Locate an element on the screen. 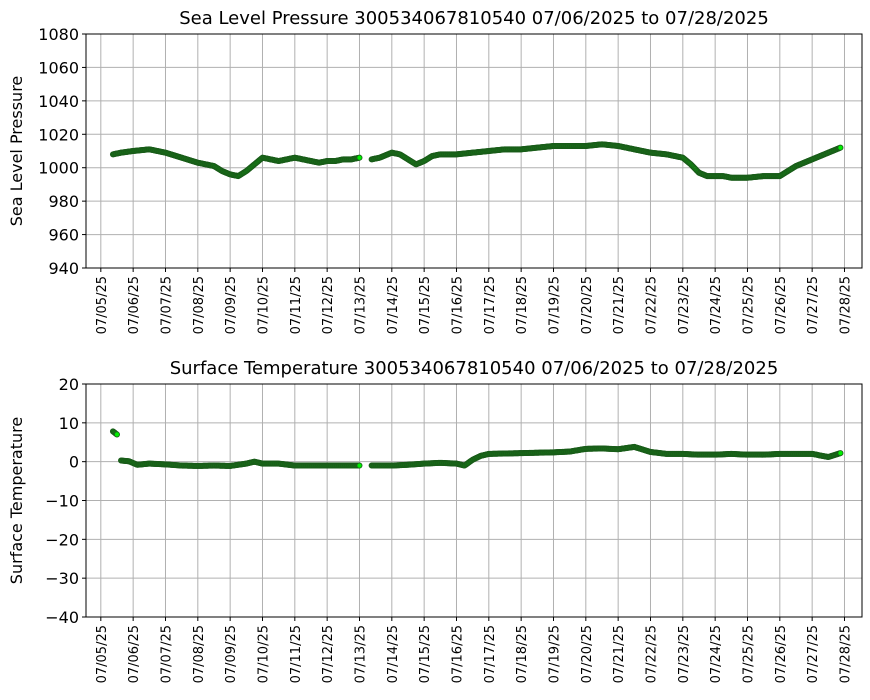  y-tick-label: −20 is located at coordinates (62, 539).